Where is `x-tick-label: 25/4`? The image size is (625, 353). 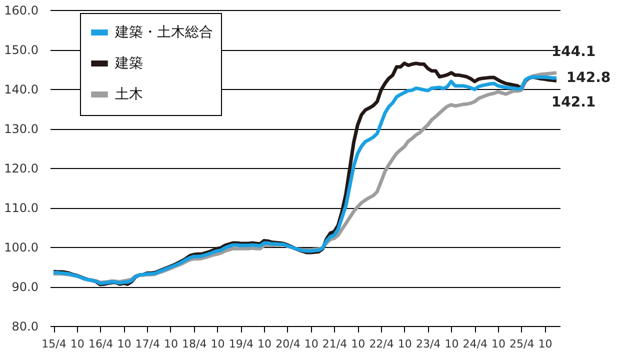 x-tick-label: 25/4 is located at coordinates (522, 344).